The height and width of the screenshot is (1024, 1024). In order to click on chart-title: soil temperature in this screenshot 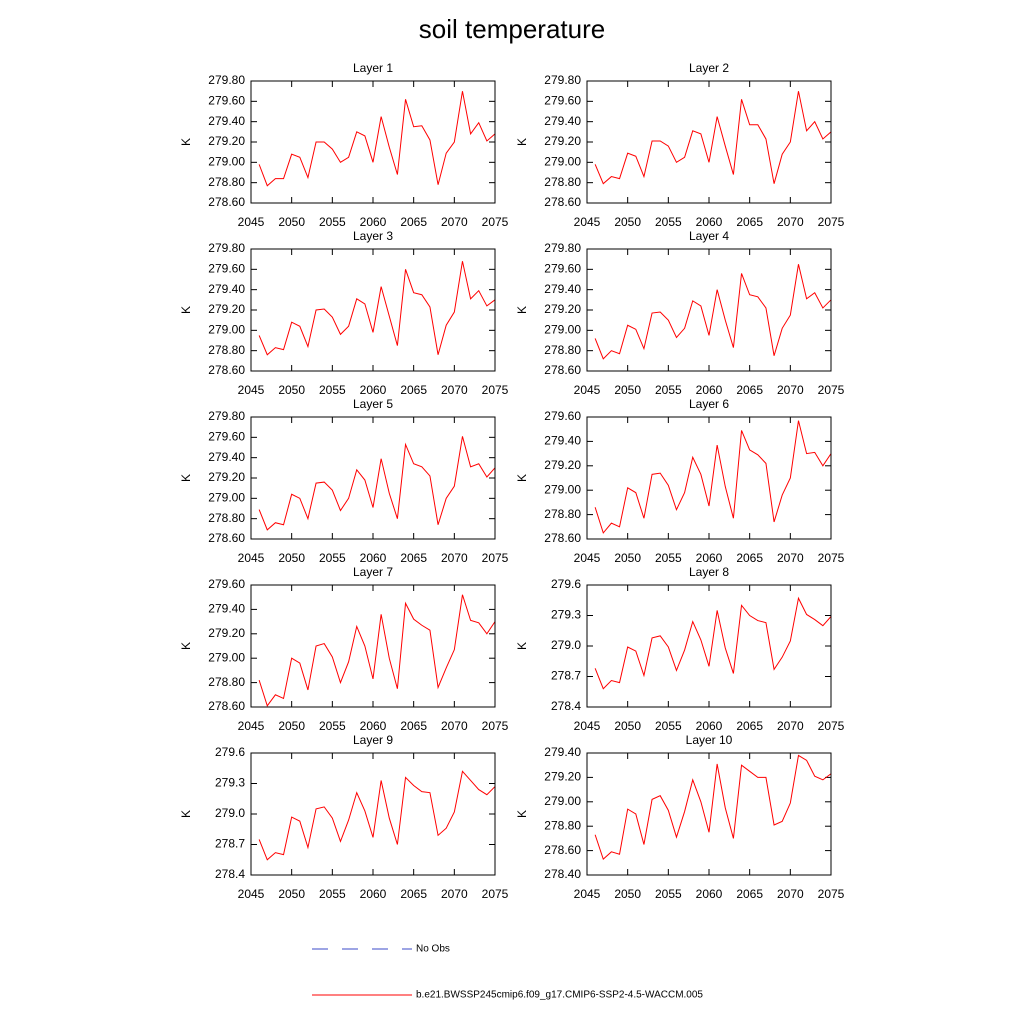, I will do `click(512, 29)`.